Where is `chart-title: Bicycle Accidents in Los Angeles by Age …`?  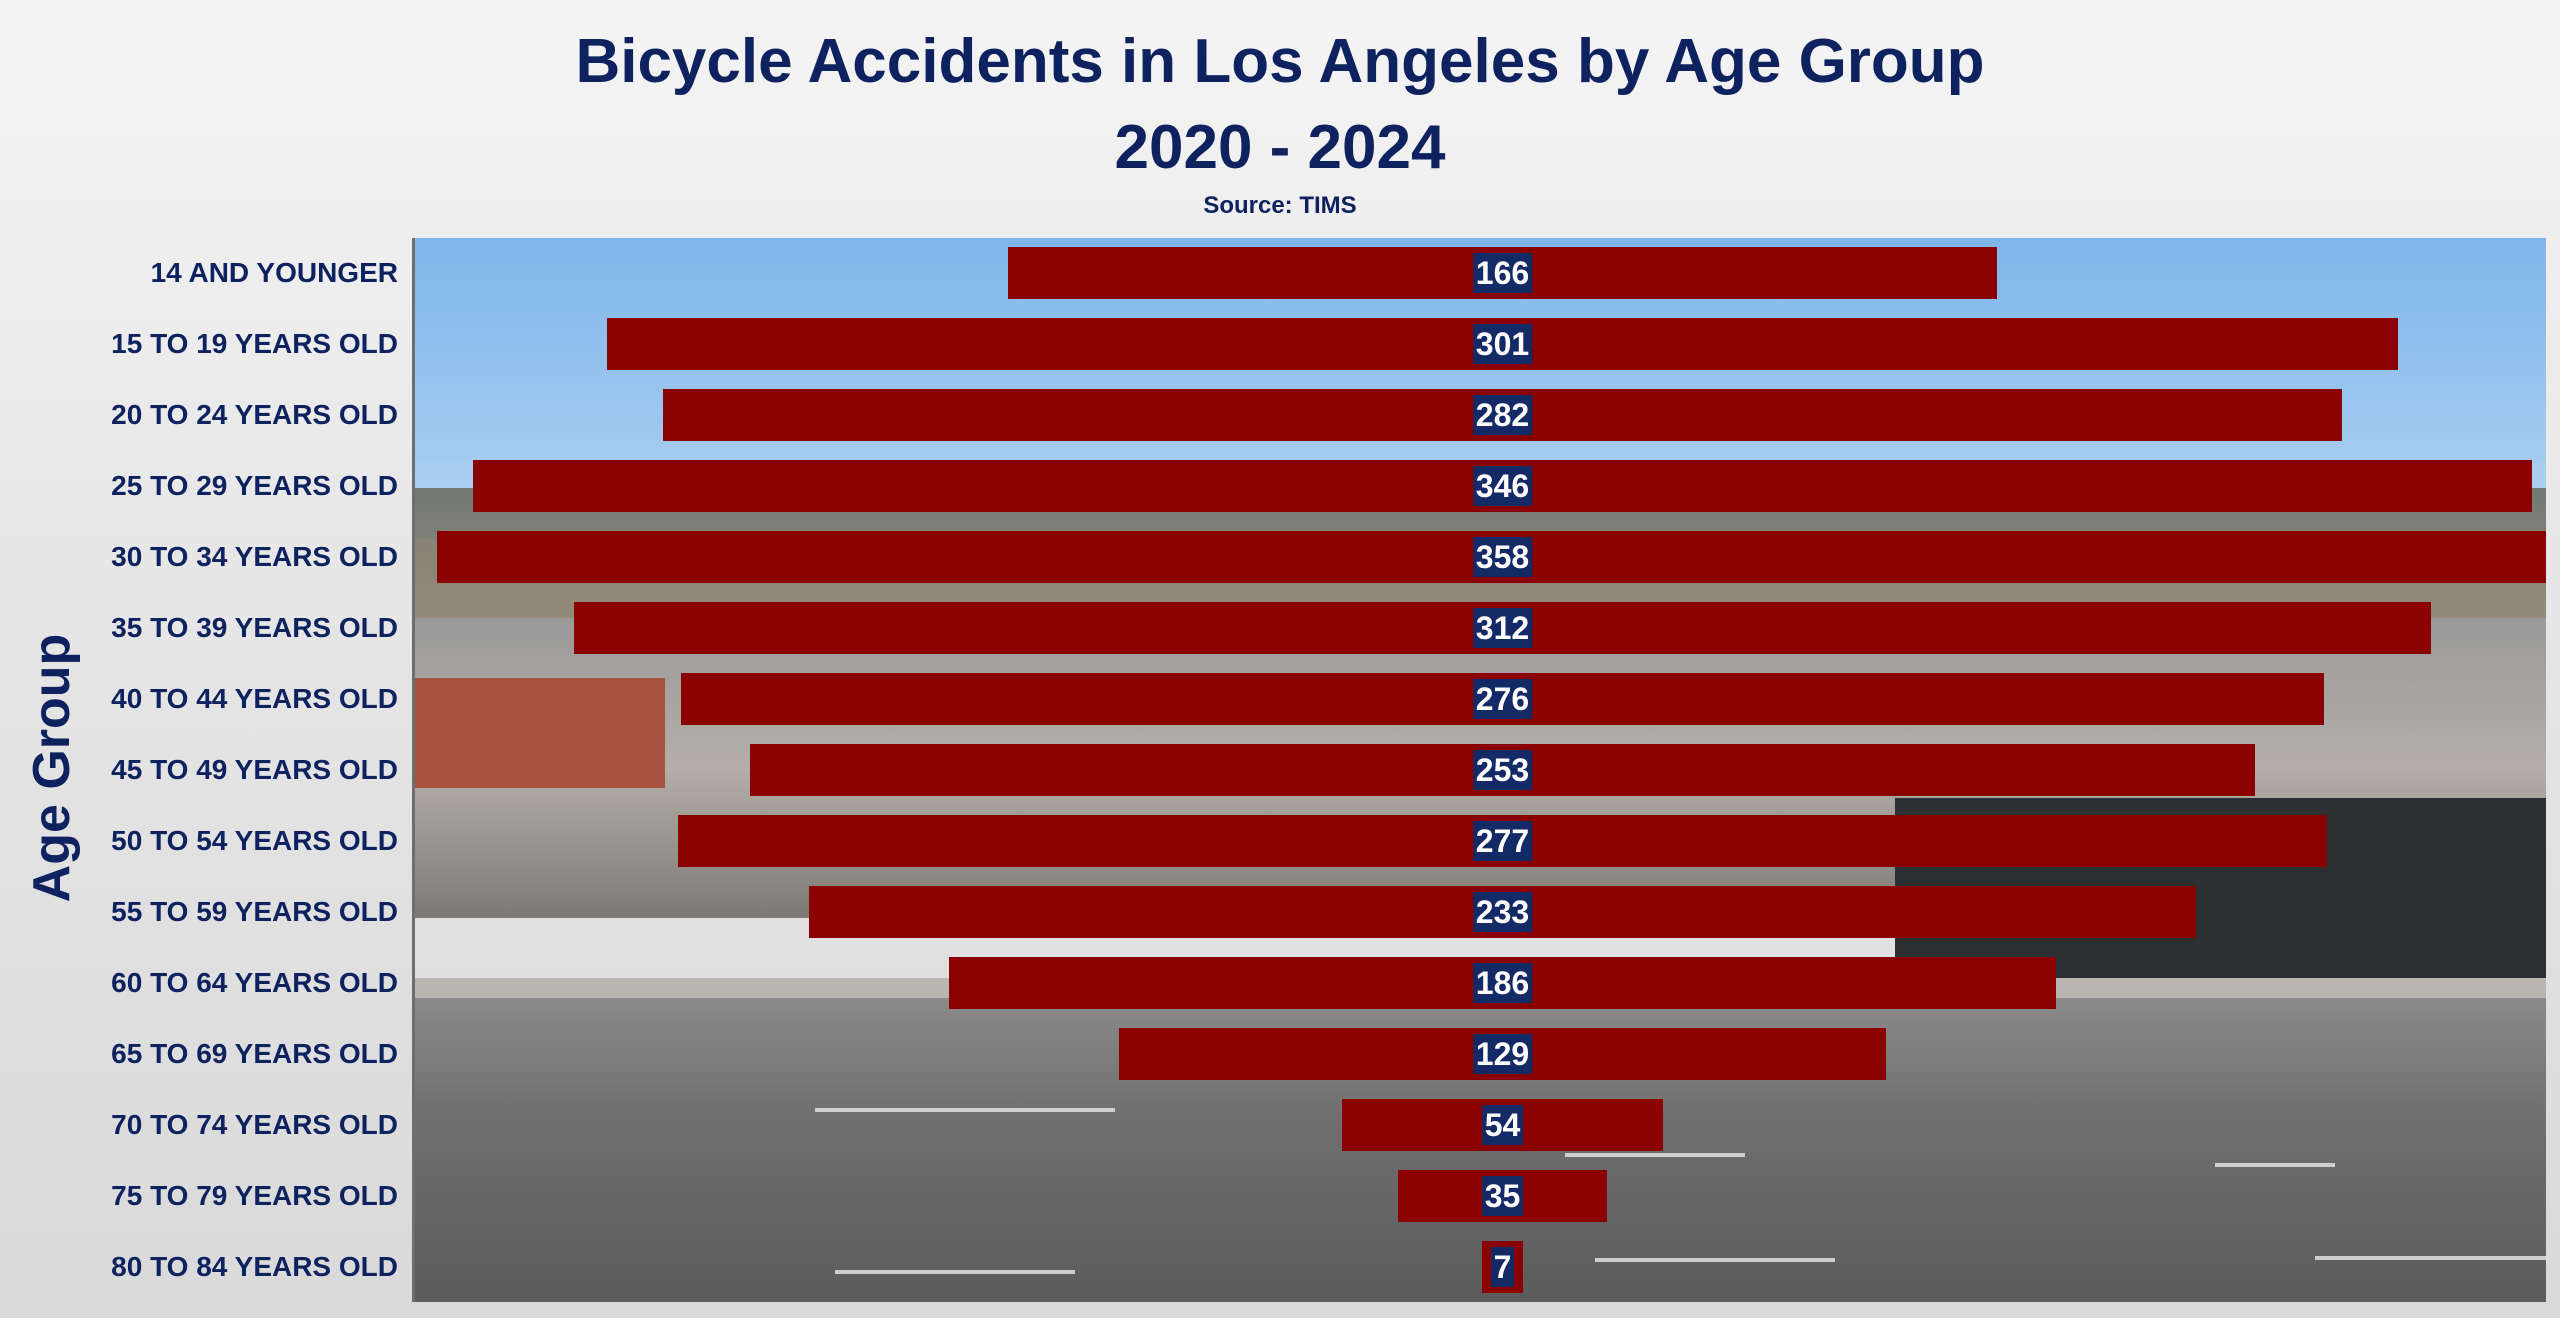
chart-title: Bicycle Accidents in Los Angeles by Age … is located at coordinates (1280, 61).